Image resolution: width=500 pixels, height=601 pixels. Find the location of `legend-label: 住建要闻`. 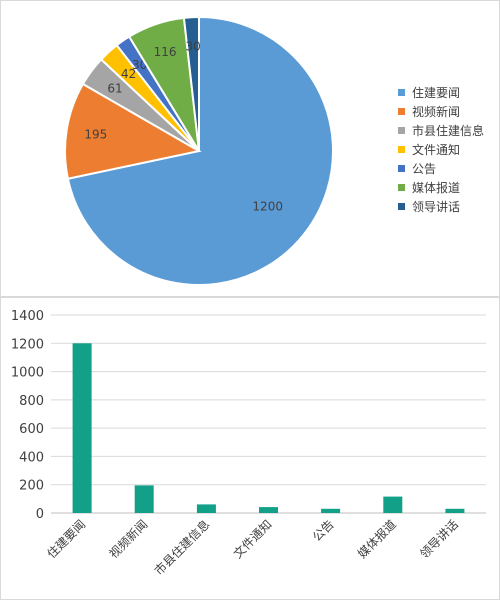

legend-label: 住建要闻 is located at coordinates (436, 93).